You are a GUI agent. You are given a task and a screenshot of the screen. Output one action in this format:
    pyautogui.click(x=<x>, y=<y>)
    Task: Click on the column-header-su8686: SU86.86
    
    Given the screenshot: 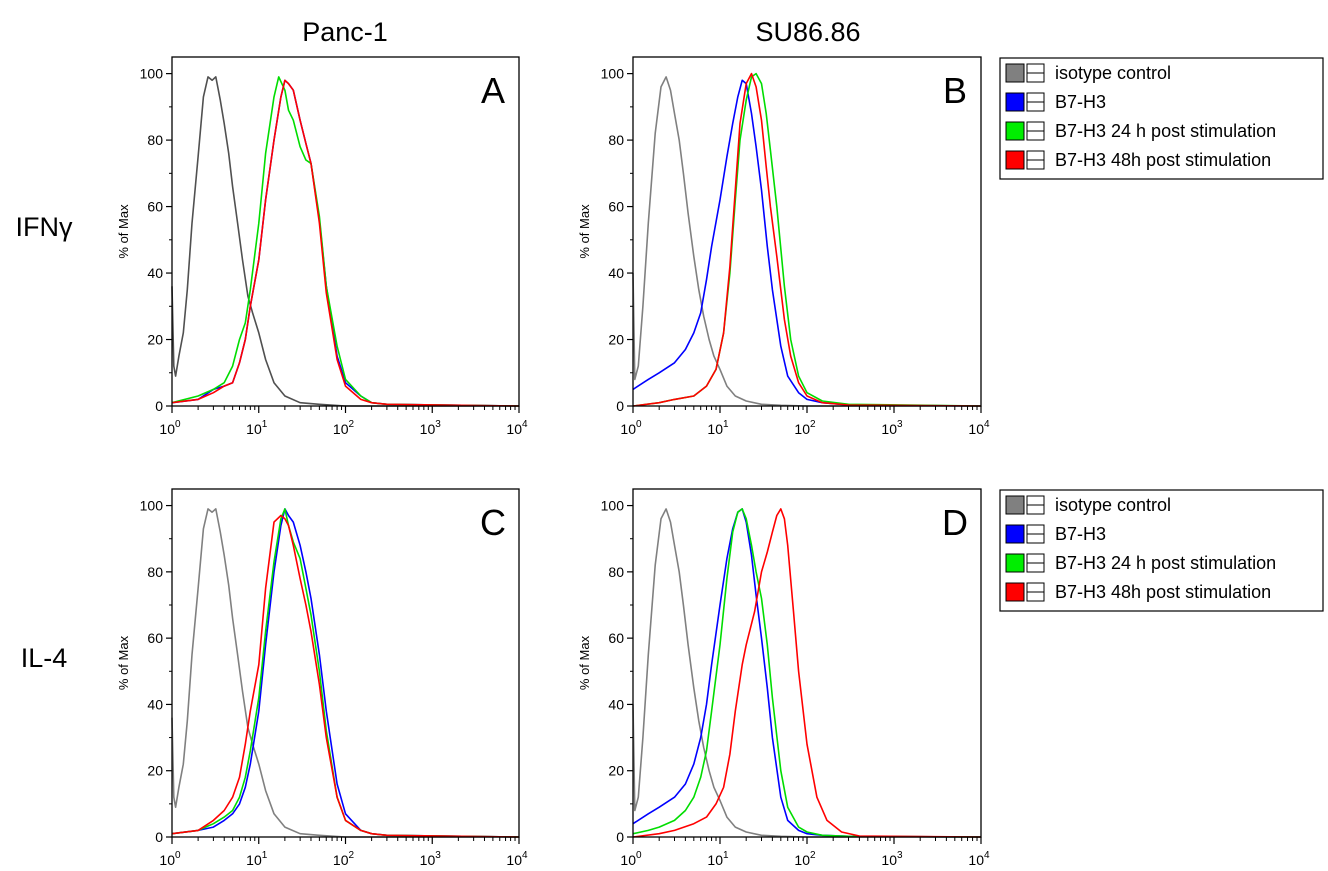 What is the action you would take?
    pyautogui.click(x=807, y=32)
    